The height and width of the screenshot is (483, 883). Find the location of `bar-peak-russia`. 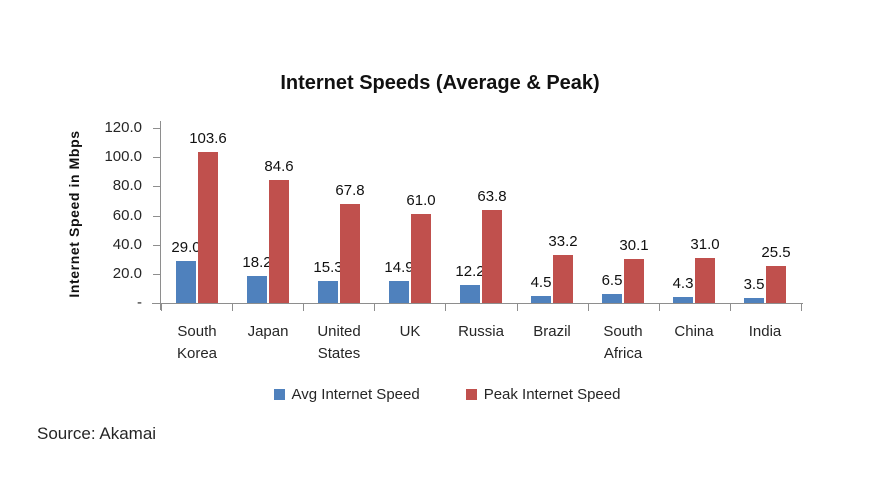

bar-peak-russia is located at coordinates (492, 256).